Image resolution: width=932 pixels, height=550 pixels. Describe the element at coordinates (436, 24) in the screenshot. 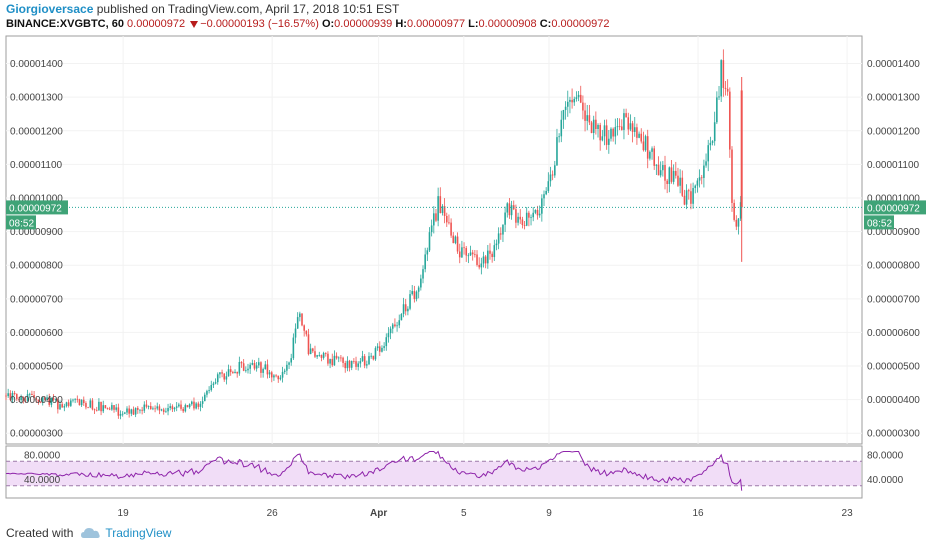

I see `high-value: 0.00000977` at that location.